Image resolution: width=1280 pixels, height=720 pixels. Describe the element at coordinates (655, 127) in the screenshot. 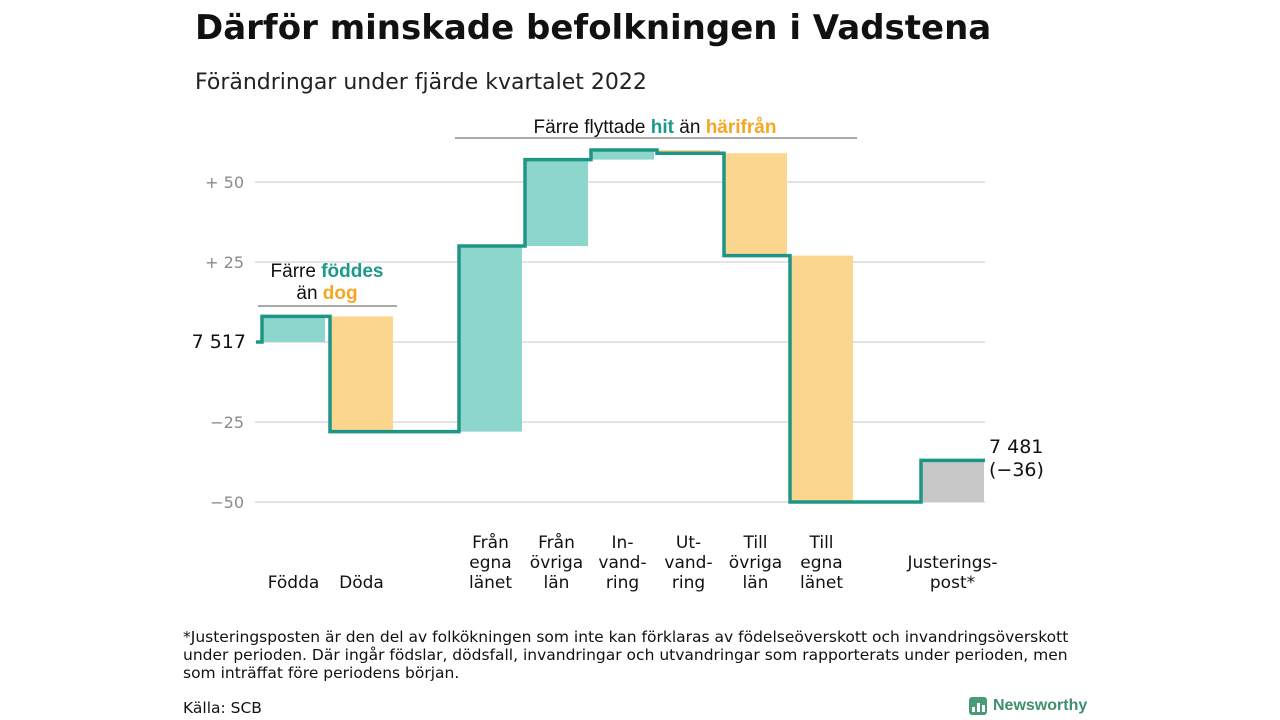

I see `migration-annotation: Färre flyttade hit än härifrån` at that location.